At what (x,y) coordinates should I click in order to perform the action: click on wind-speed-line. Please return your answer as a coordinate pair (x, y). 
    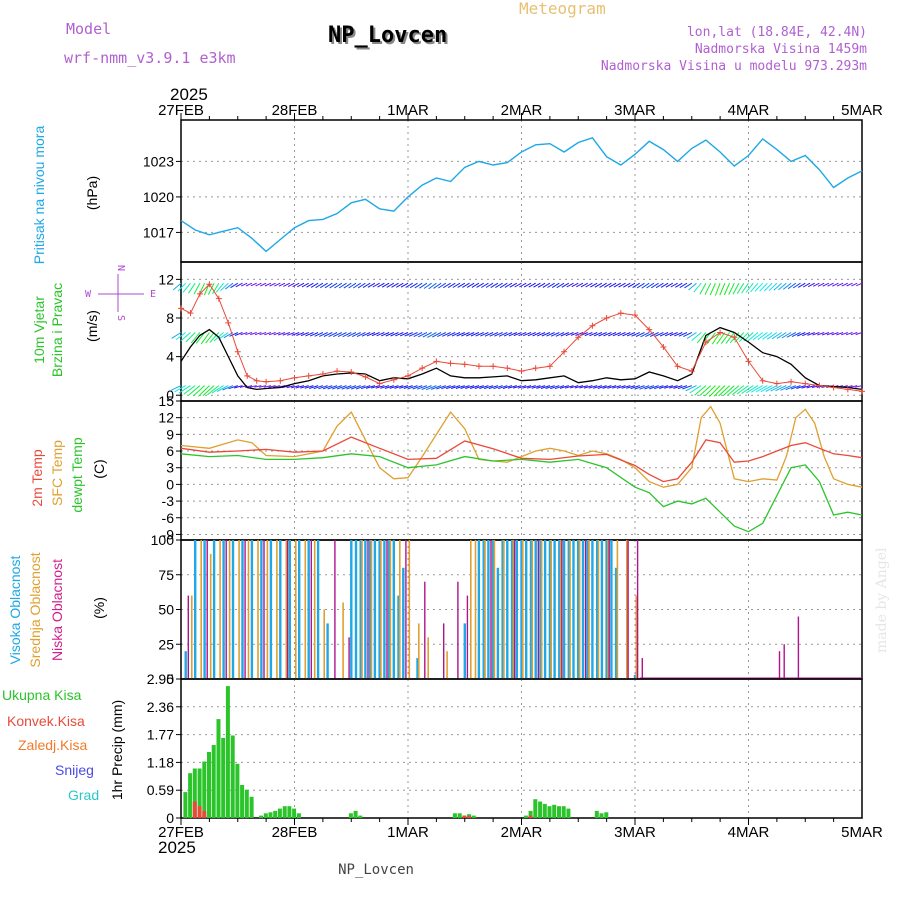
    Looking at the image, I should click on (521, 358).